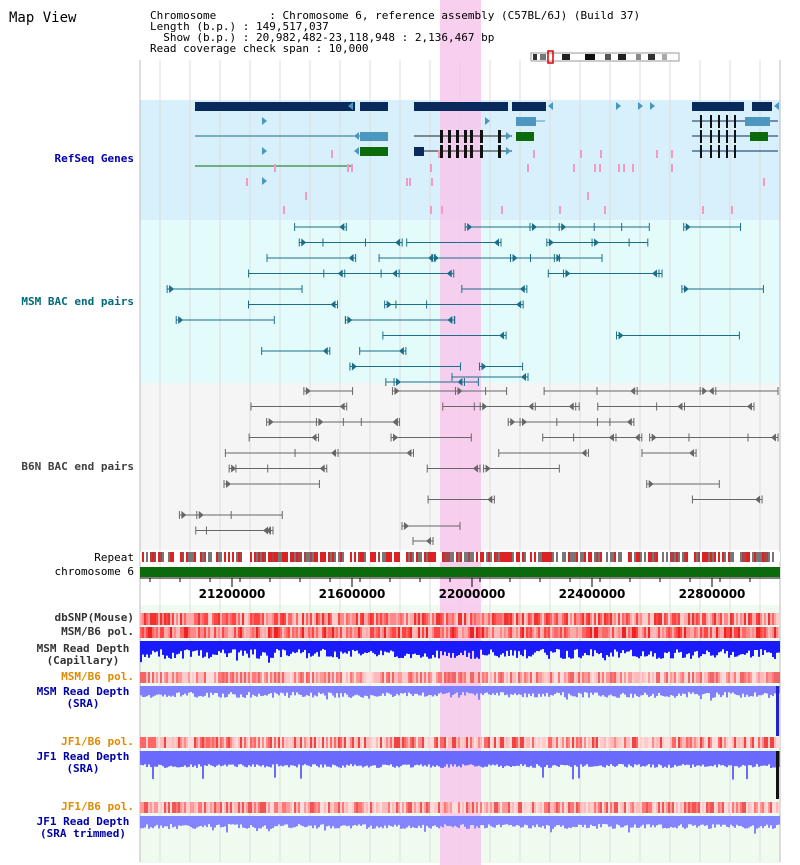 The height and width of the screenshot is (865, 800). I want to click on dbsnp-track-label: dbSNP(Mouse), so click(94, 617).